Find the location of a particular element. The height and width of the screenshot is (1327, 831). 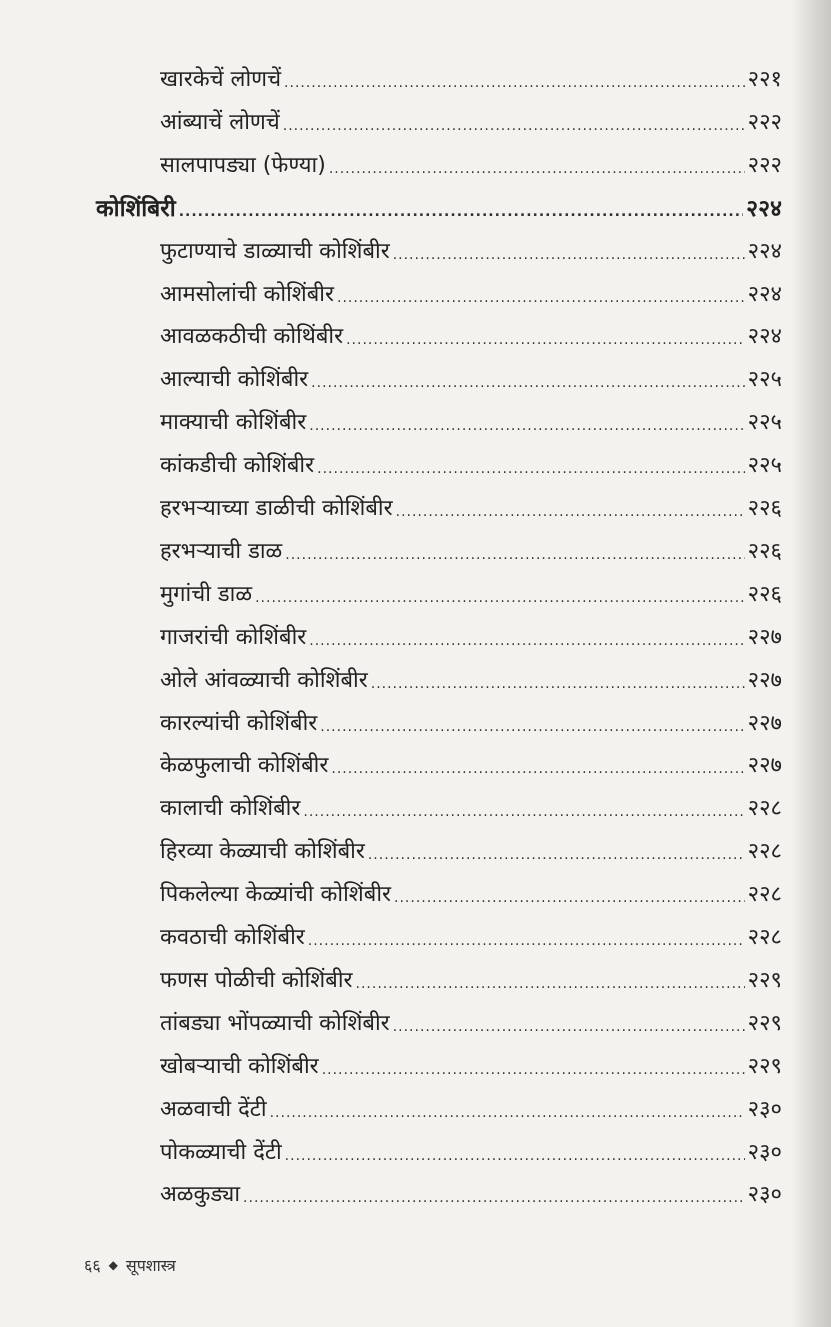

toc-entry: पिकलेल्या केळ्यांची कोशिंबीर २२८ is located at coordinates (471, 890).